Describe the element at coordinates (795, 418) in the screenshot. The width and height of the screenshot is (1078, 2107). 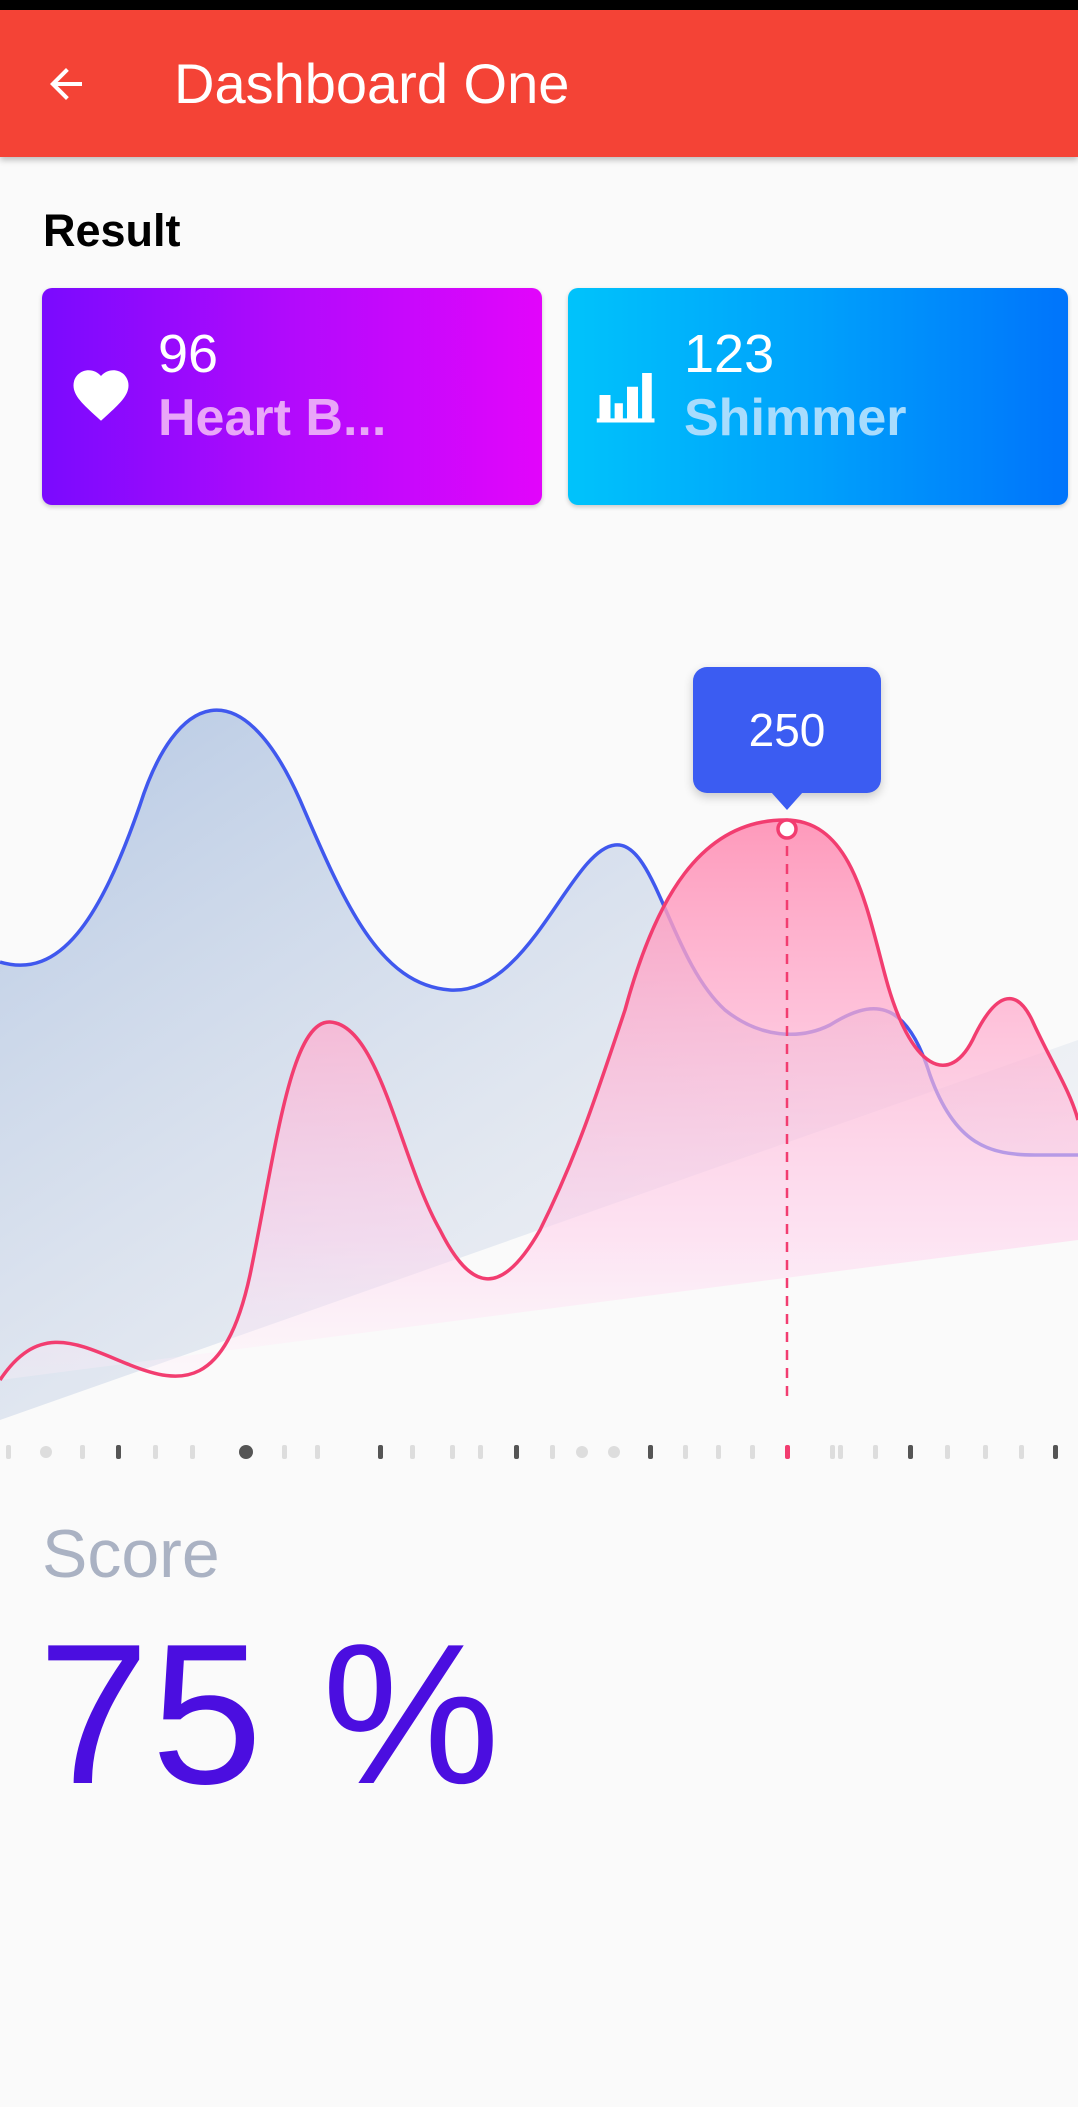
I see `shimmer-label: Shimmer` at that location.